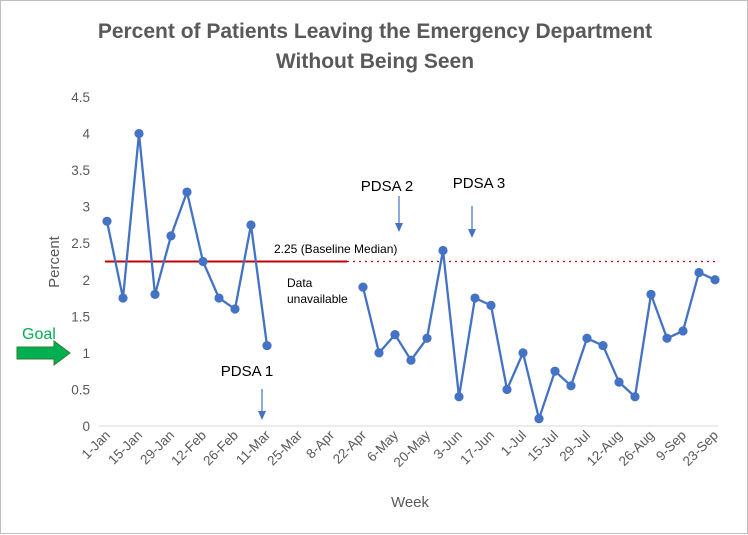 The height and width of the screenshot is (535, 748). Describe the element at coordinates (700, 448) in the screenshot. I see `x-tick-label: 23-Sep` at that location.